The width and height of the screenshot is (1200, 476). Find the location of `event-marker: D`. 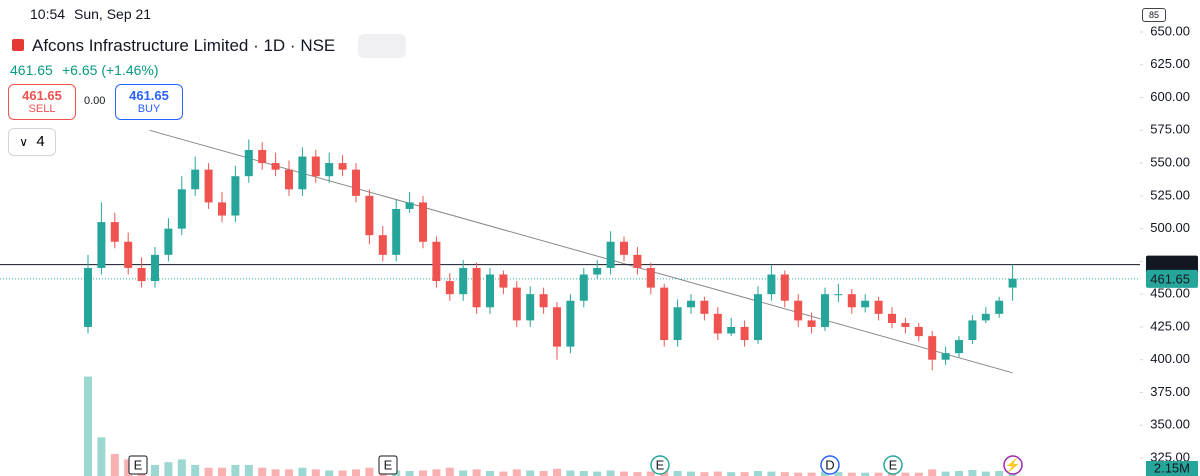

event-marker: D is located at coordinates (830, 465).